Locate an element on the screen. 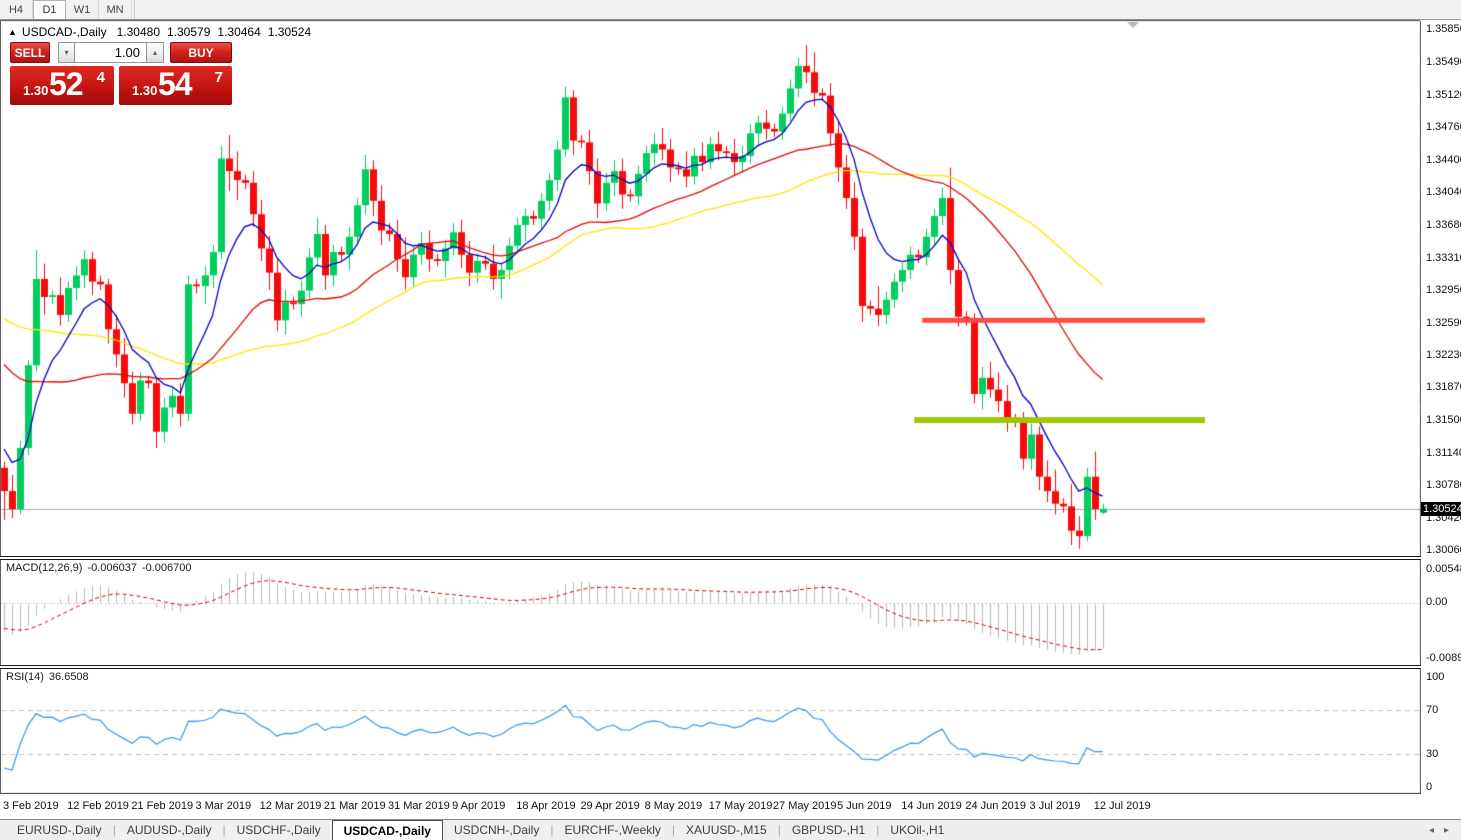  sell-price-pipette: 4 is located at coordinates (100, 77).